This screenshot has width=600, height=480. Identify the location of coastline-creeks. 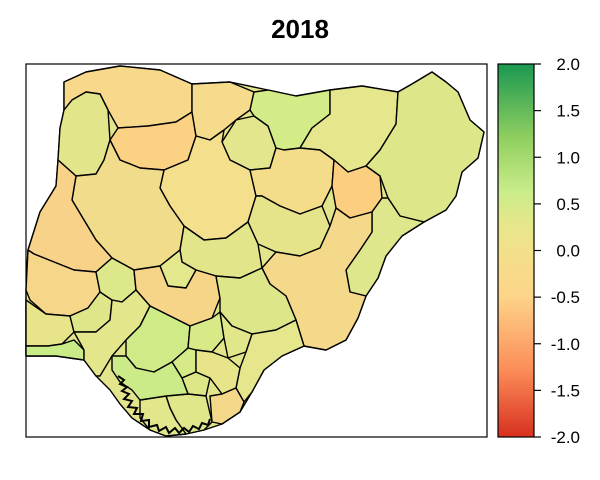
(164, 405).